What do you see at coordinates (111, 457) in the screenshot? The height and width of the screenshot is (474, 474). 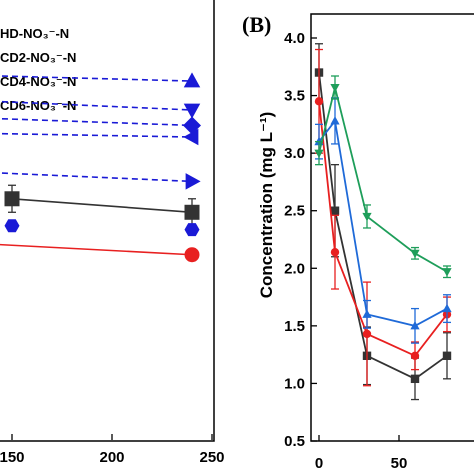 I see `x-tick-label: 200` at bounding box center [111, 457].